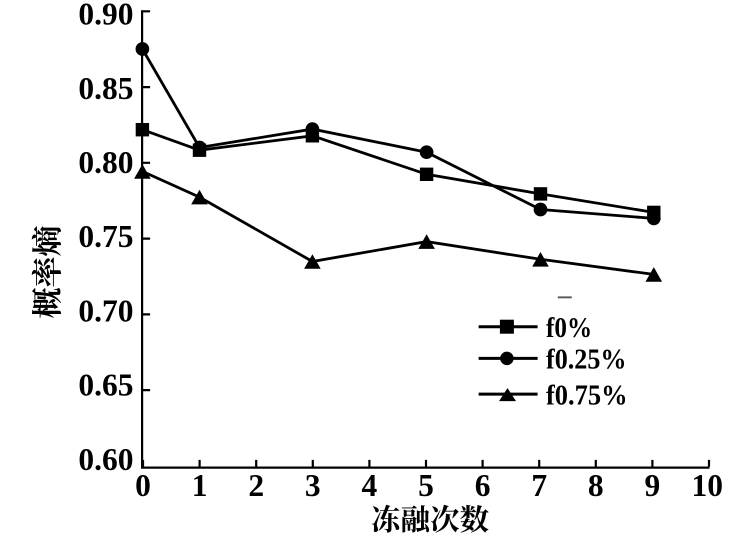 This screenshot has width=732, height=538. I want to click on svg-text: 0.60, so click(105, 459).